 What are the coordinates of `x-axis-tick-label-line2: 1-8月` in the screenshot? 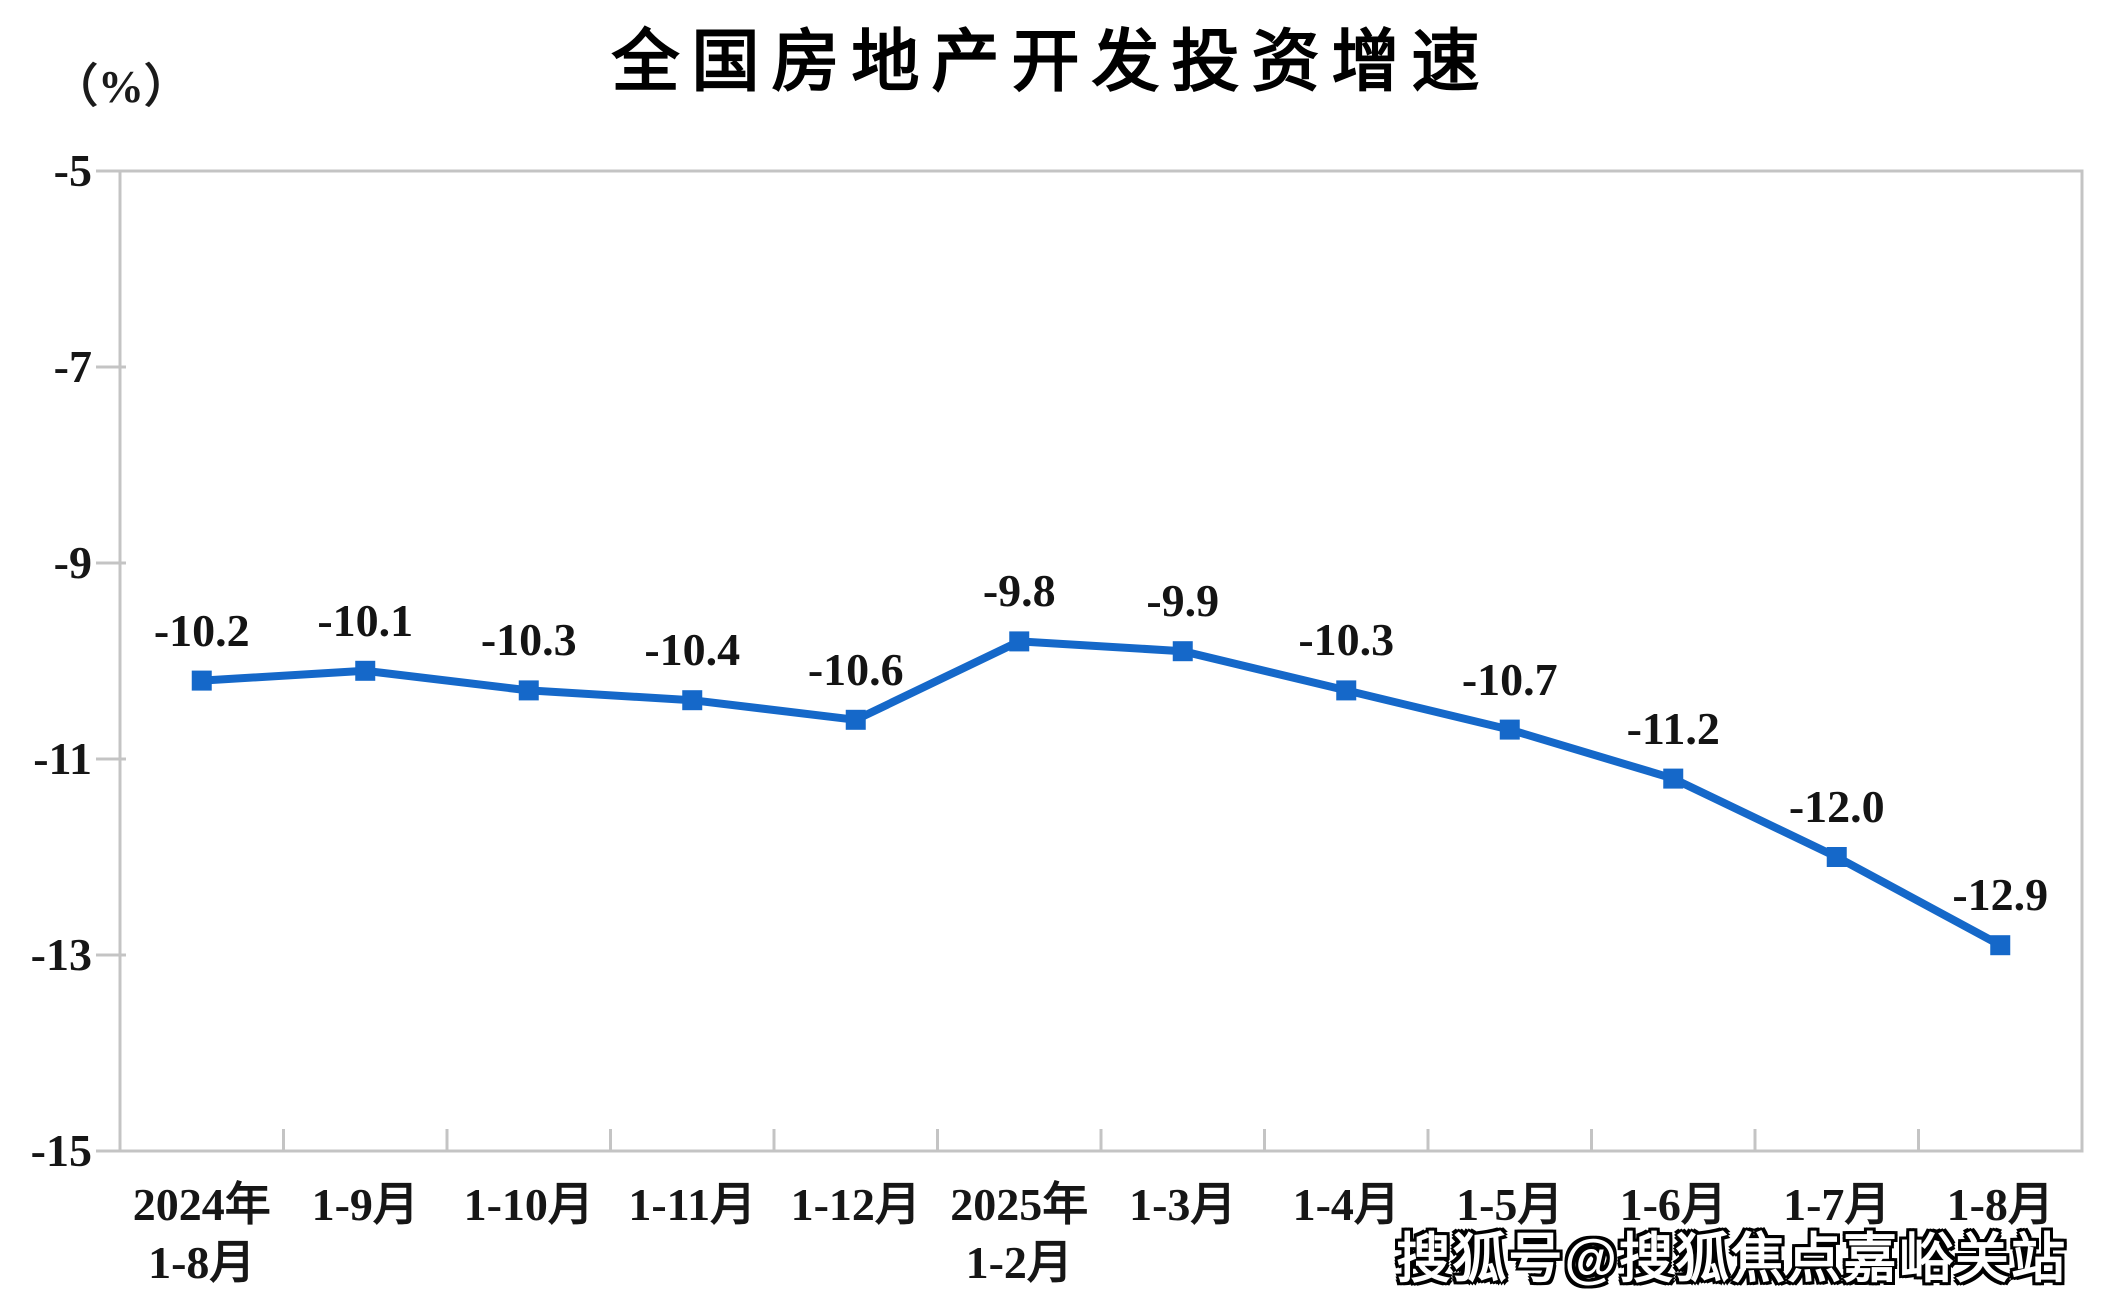 It's located at (202, 1262).